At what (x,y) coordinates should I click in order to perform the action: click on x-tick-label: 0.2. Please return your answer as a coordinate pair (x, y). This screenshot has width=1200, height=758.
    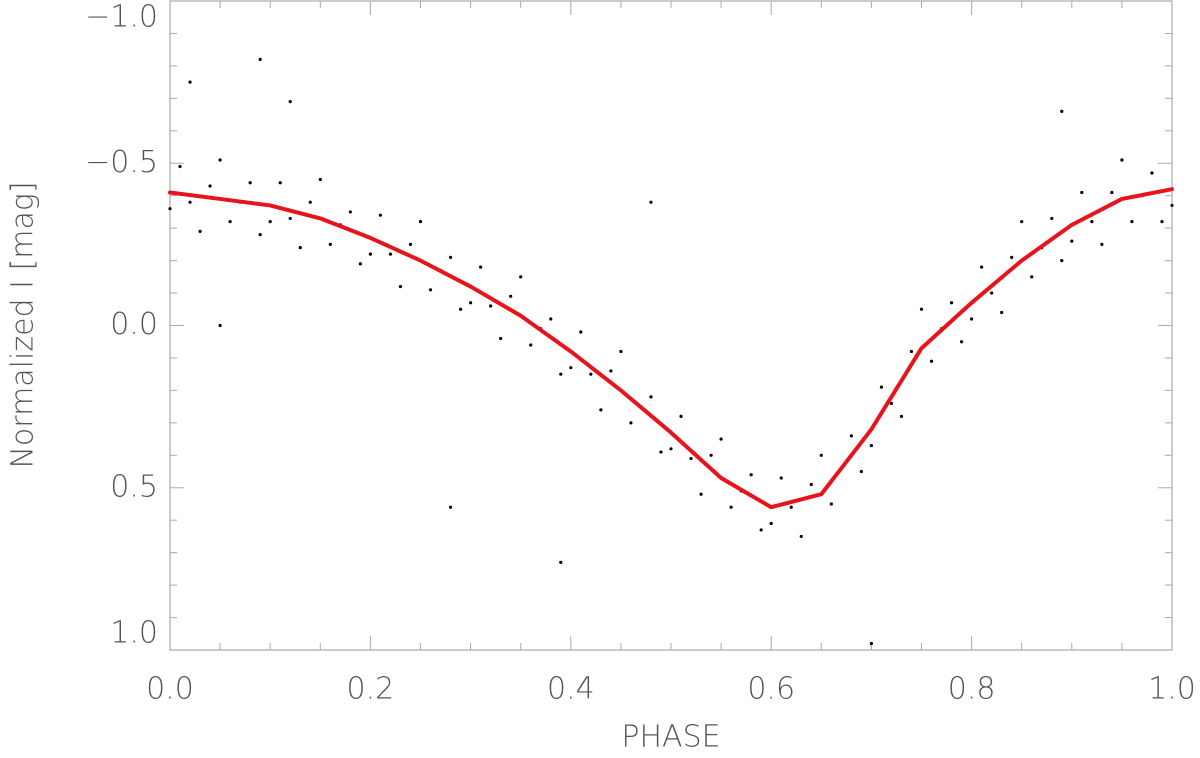
    Looking at the image, I should click on (371, 689).